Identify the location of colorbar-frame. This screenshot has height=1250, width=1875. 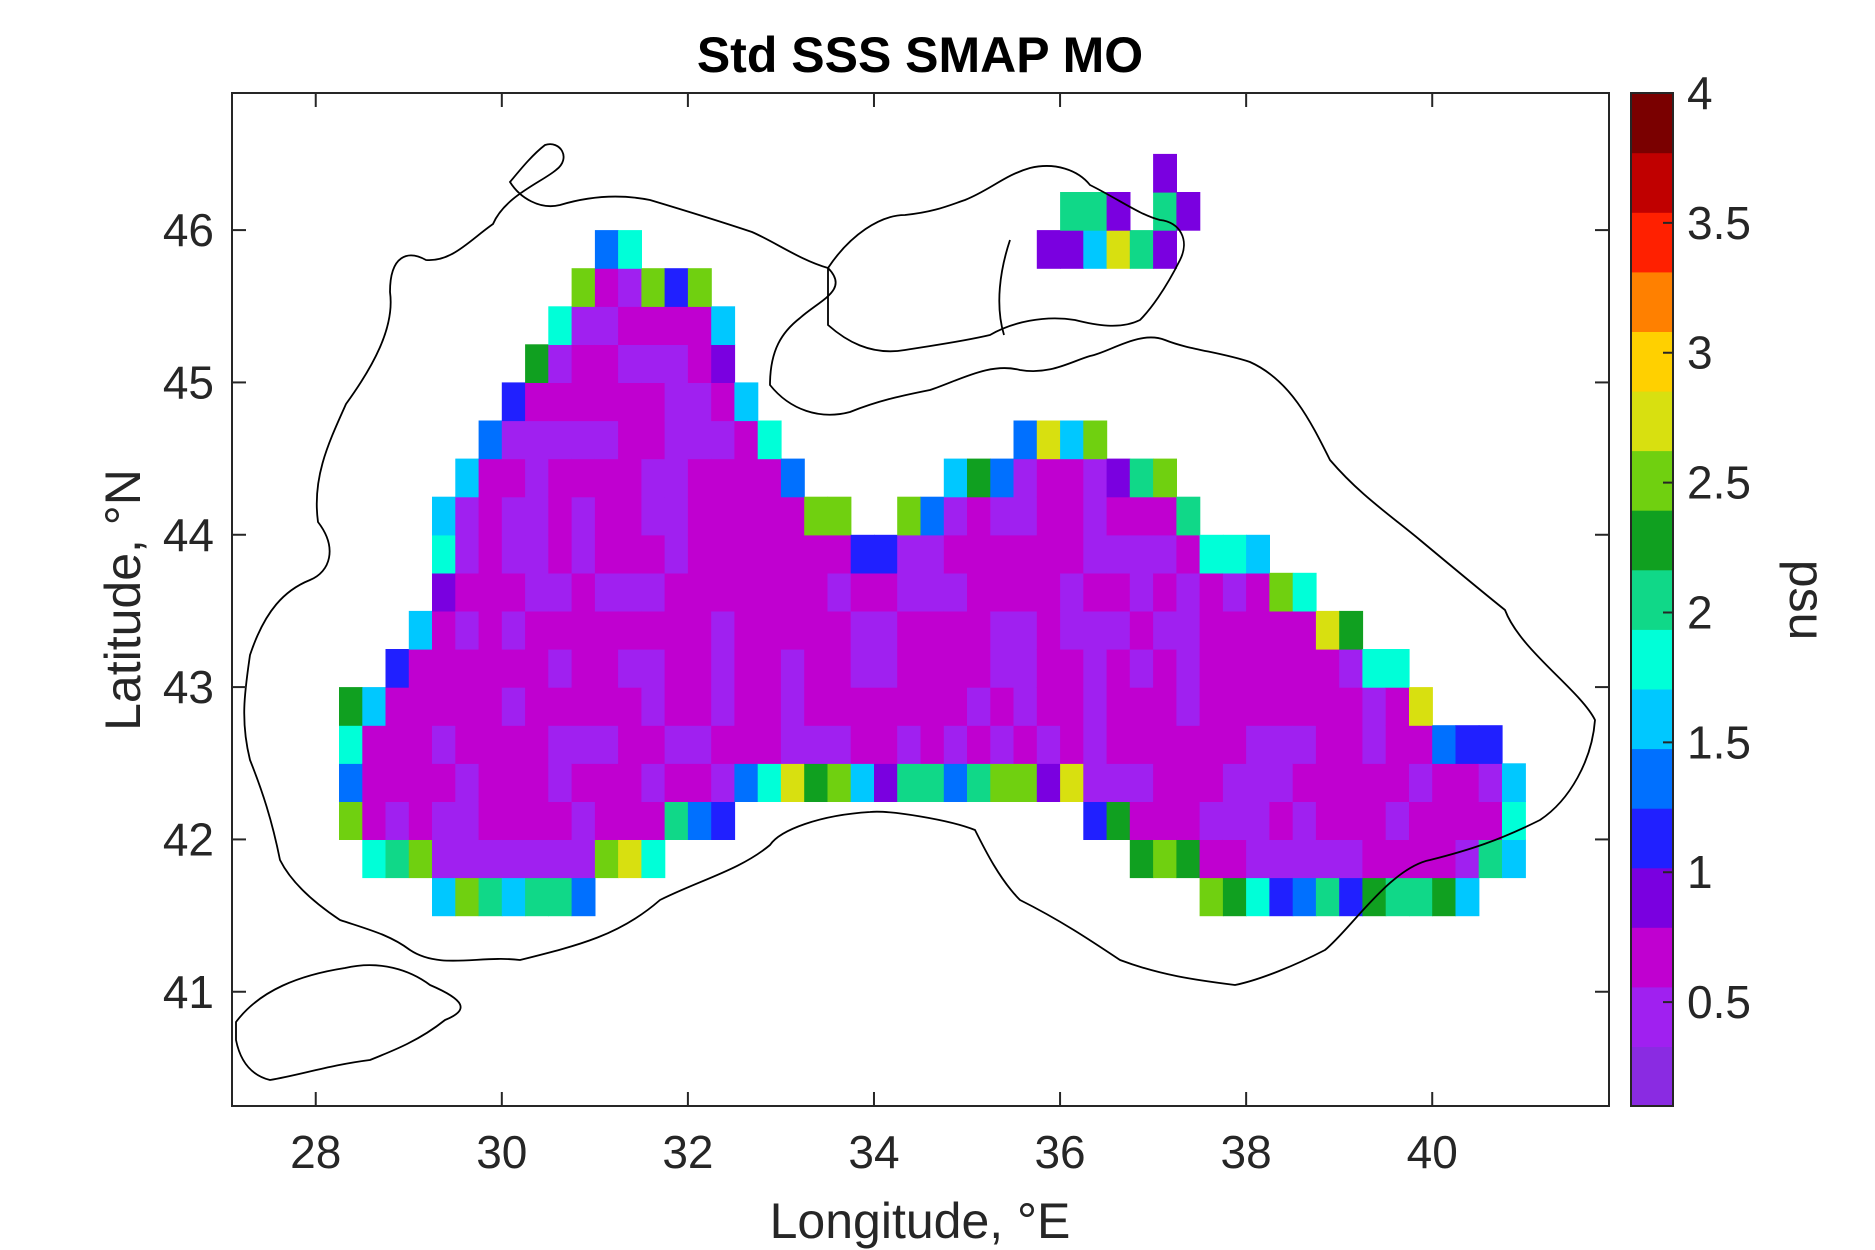
(1652, 599).